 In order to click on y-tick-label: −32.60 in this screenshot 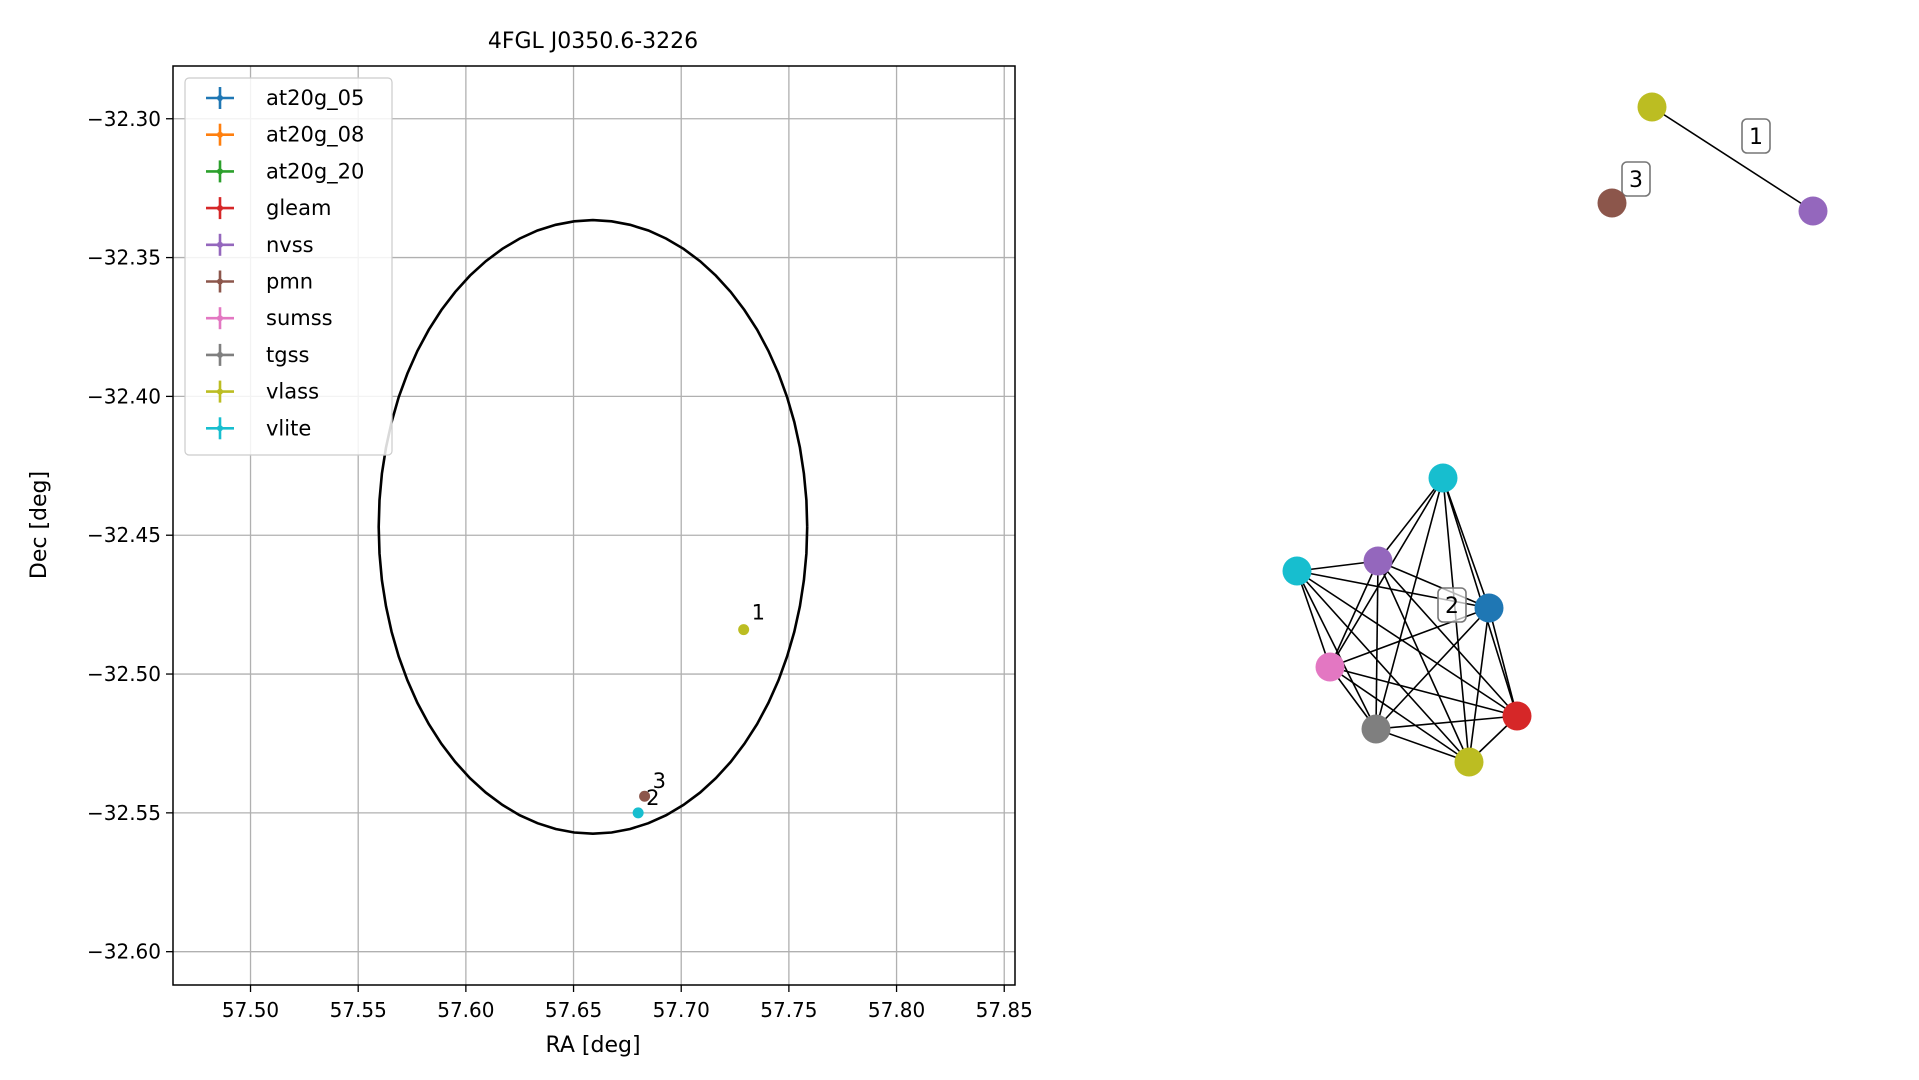, I will do `click(124, 952)`.